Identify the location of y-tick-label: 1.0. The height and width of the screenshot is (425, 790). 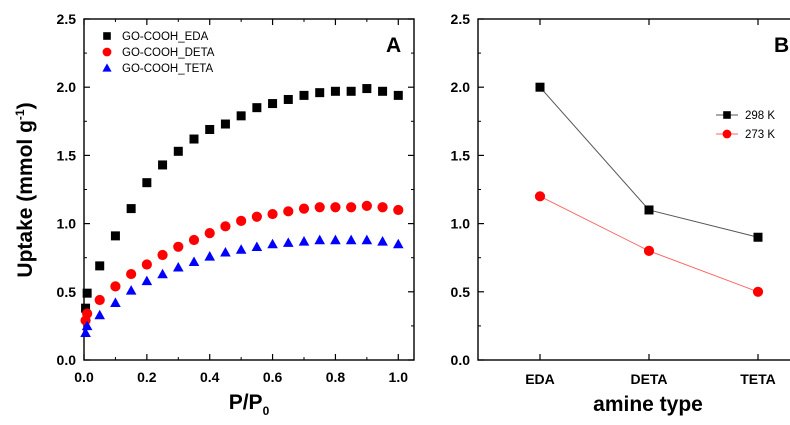
(461, 224).